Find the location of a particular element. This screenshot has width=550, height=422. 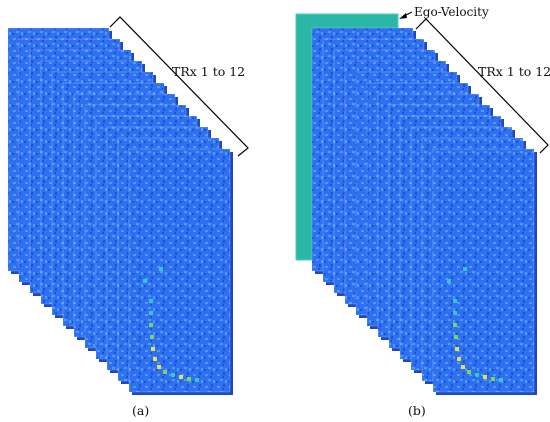

ego-velocity-label: Ego-Velocity is located at coordinates (451, 12).